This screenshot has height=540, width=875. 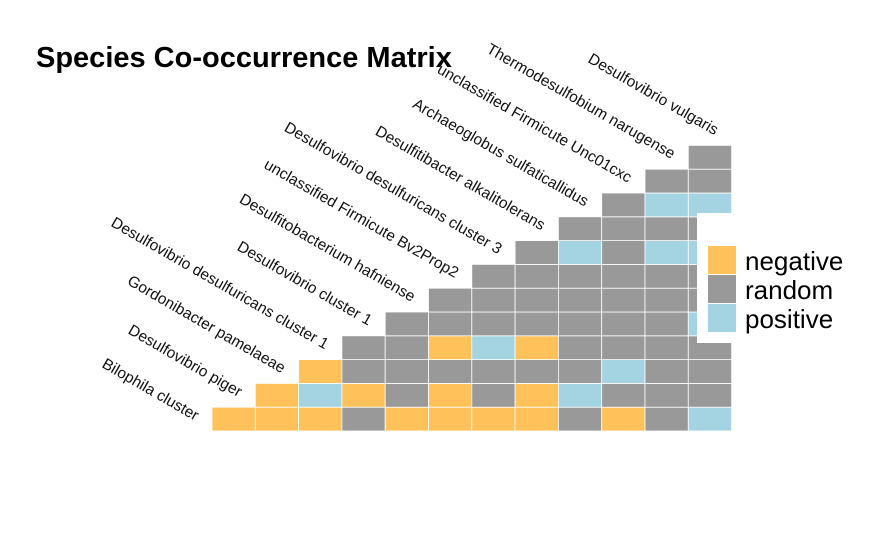 What do you see at coordinates (304, 283) in the screenshot?
I see `species-label: Desulfovibrio cluster 1` at bounding box center [304, 283].